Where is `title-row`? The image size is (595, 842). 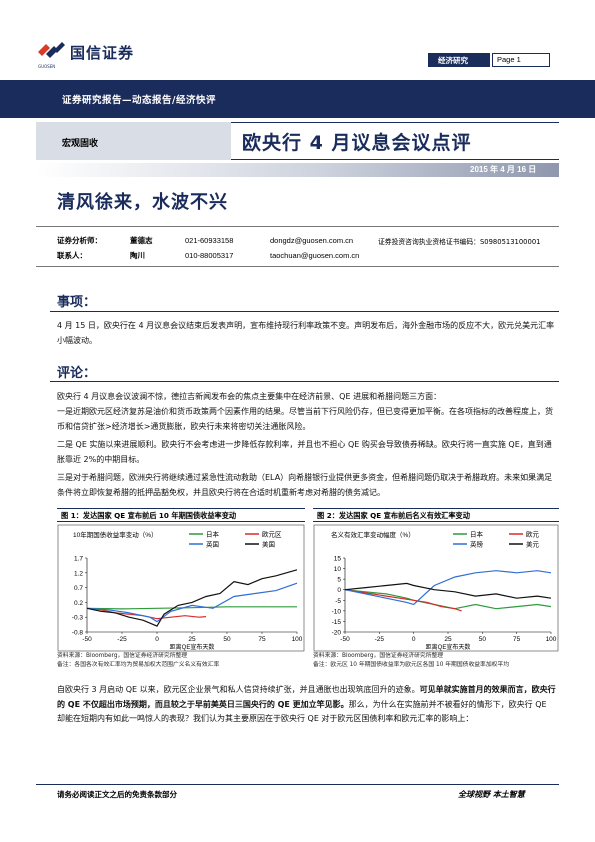
title-row is located at coordinates (297, 141).